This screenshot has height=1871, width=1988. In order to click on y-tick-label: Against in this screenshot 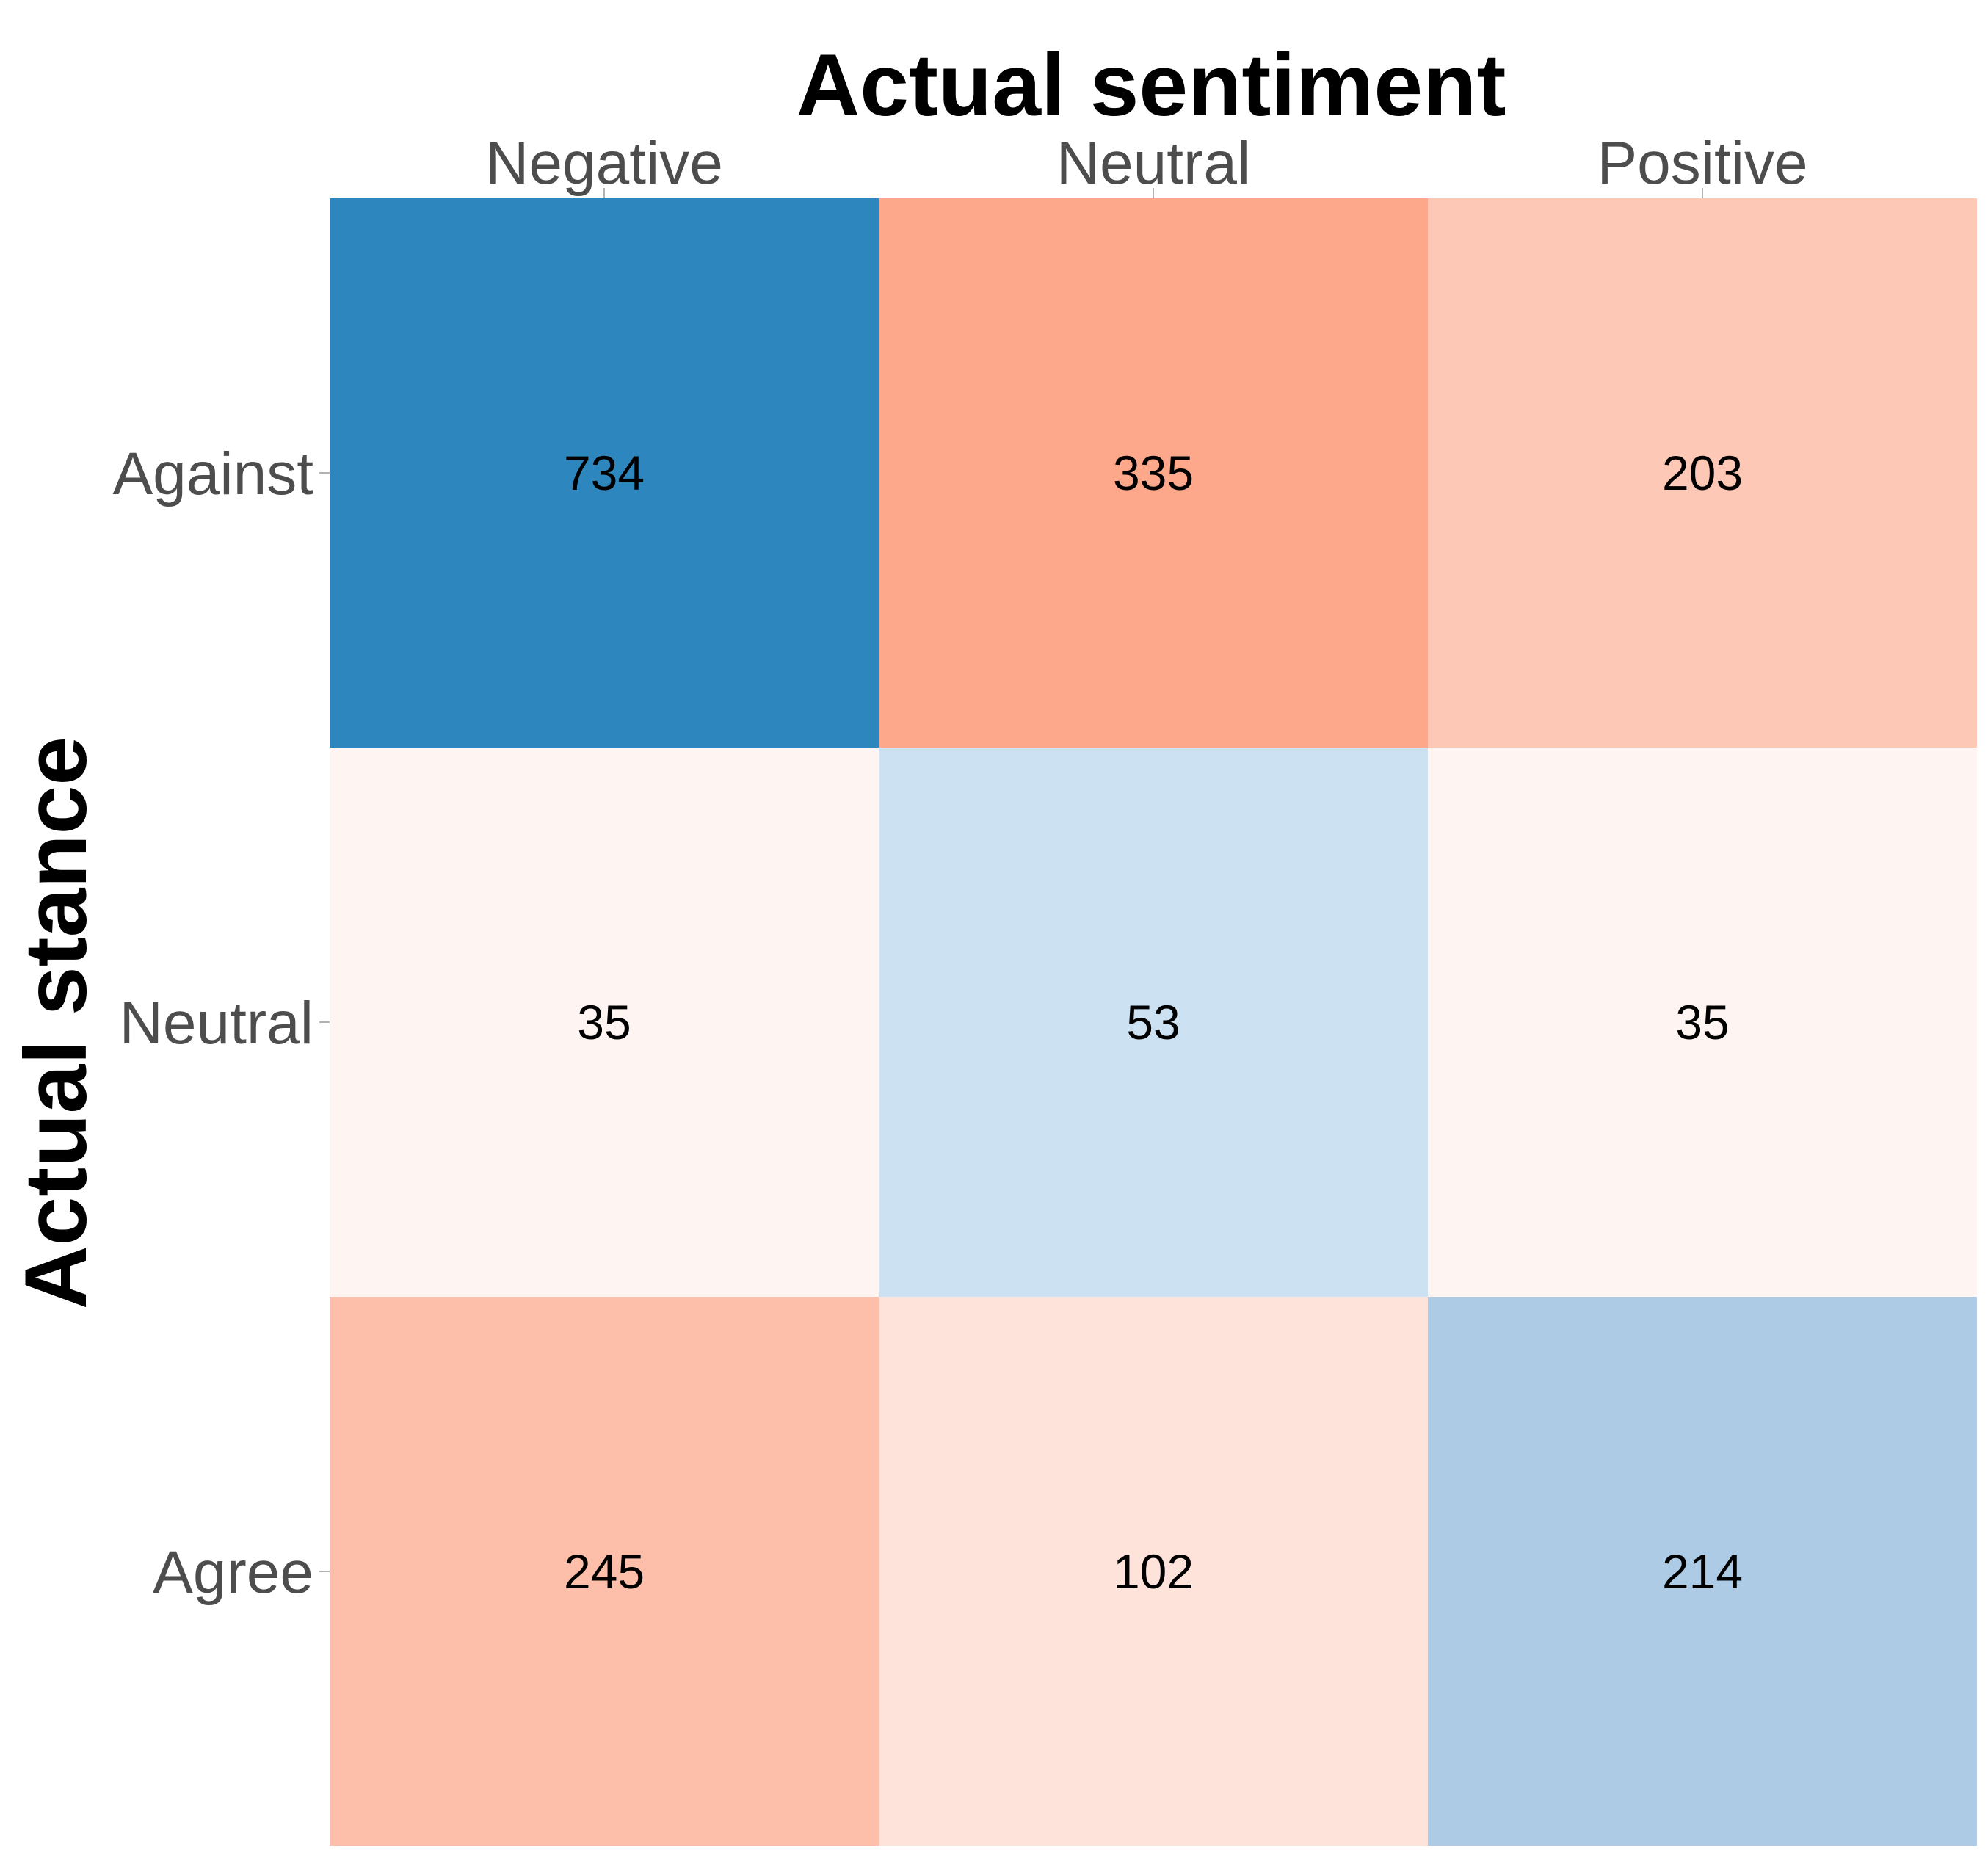, I will do `click(212, 474)`.